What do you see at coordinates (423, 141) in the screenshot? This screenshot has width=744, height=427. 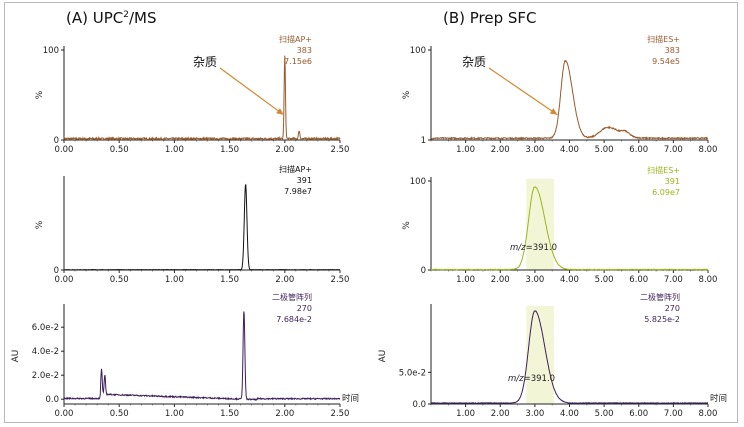 I see `y-tick-label: 1` at bounding box center [423, 141].